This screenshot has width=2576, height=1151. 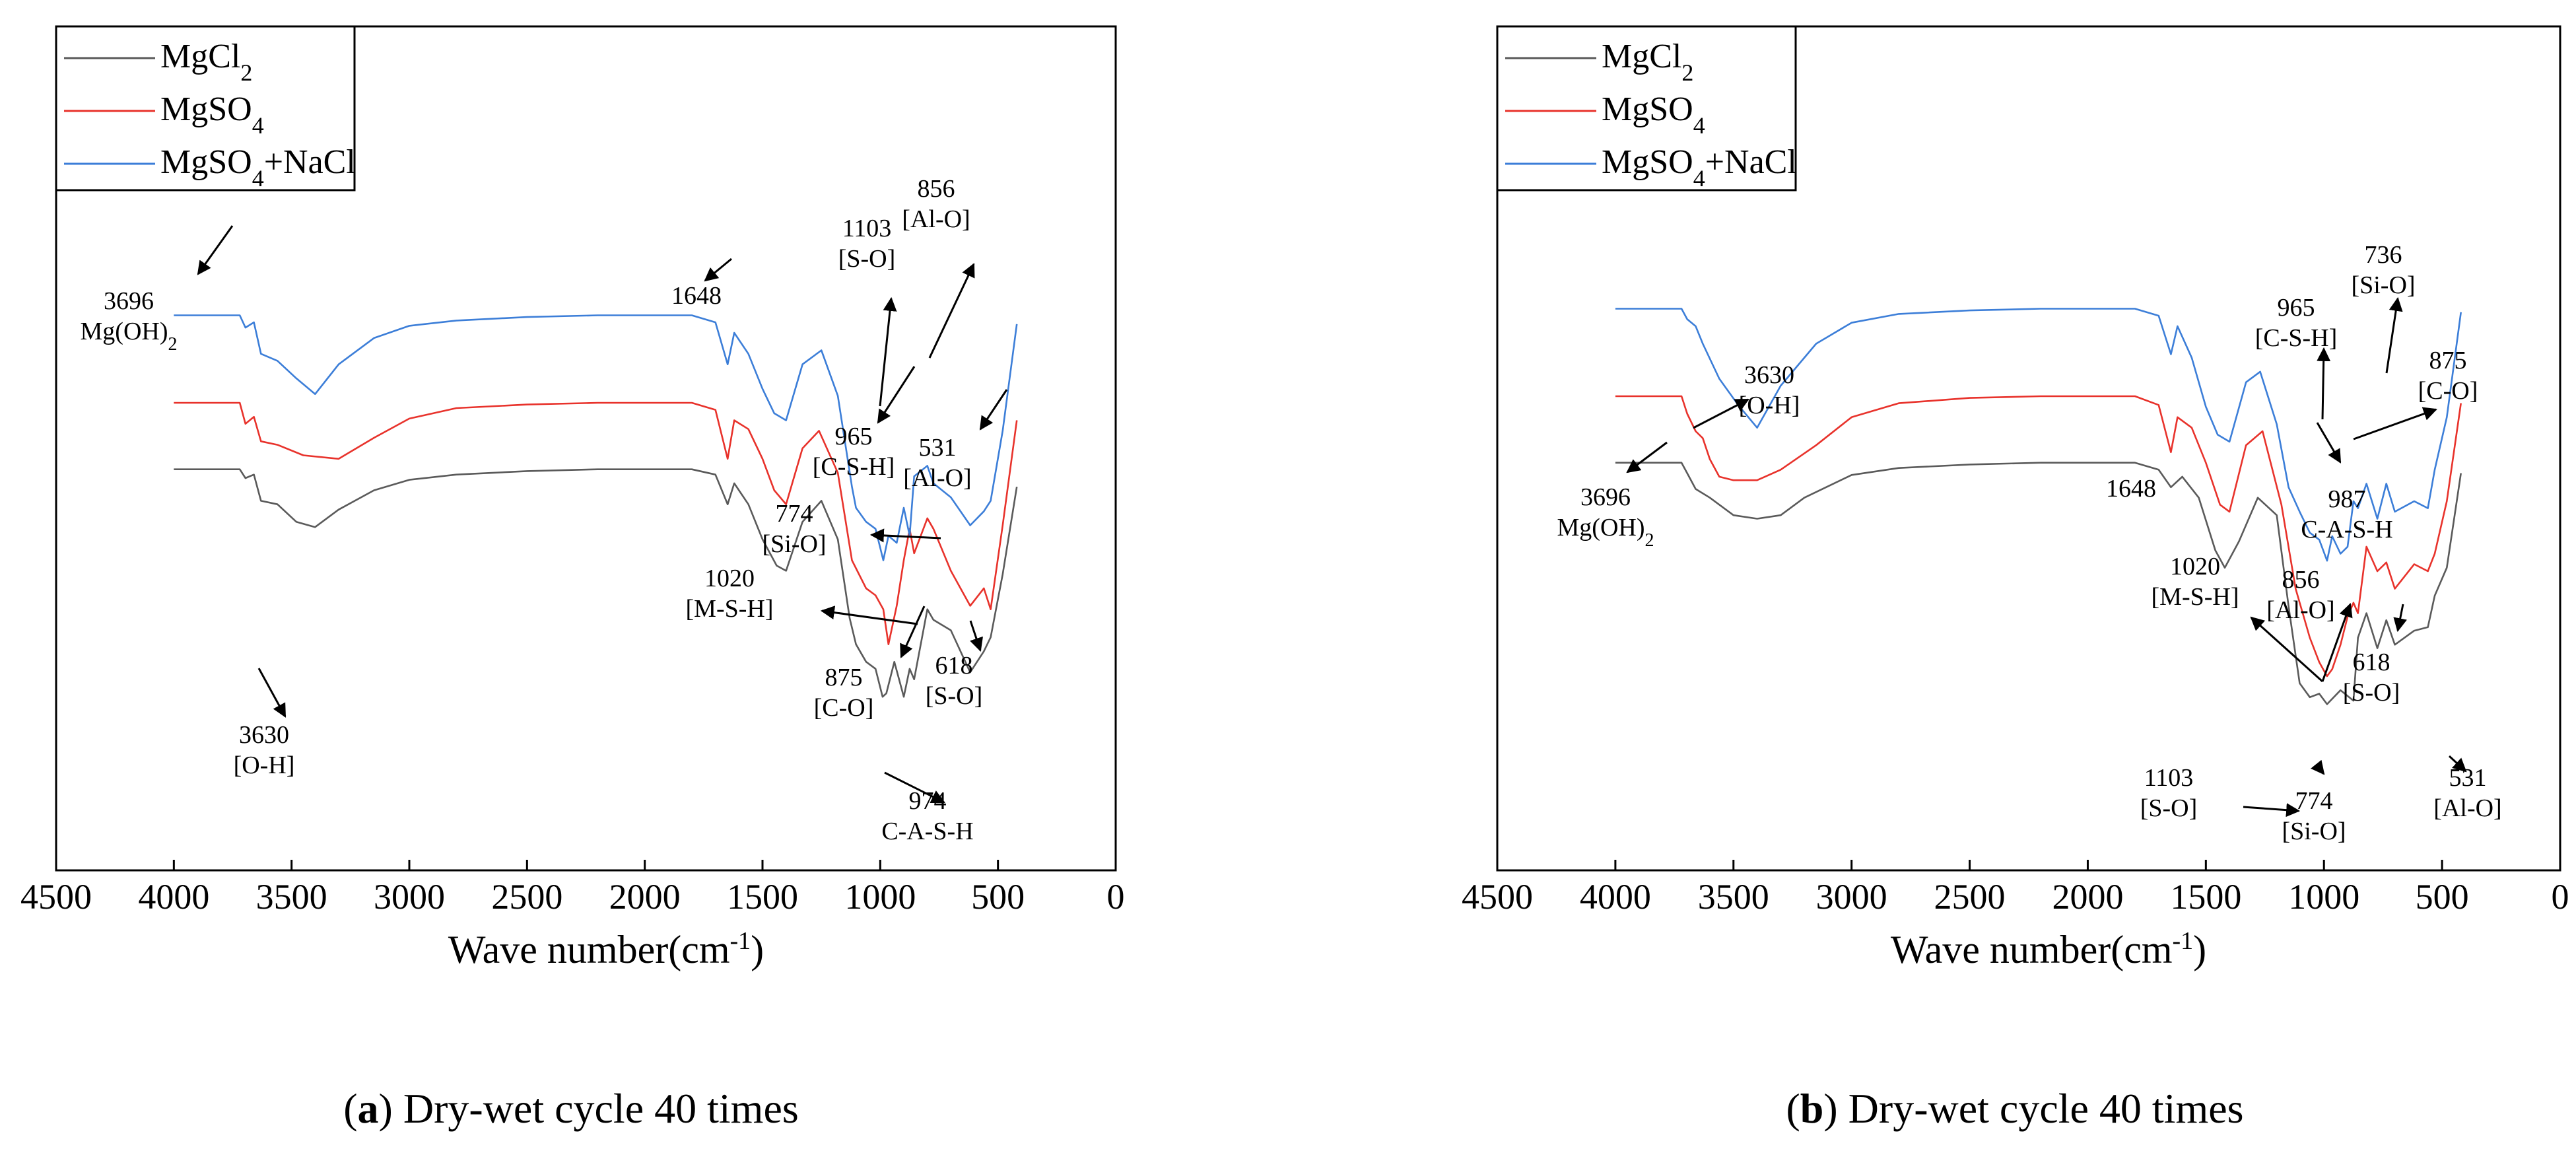 What do you see at coordinates (844, 693) in the screenshot?
I see `annotation-a-875: 875 [C-O]` at bounding box center [844, 693].